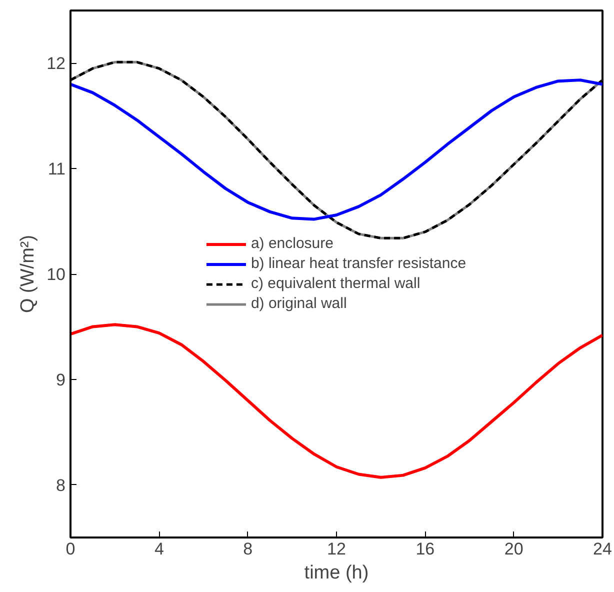 This screenshot has height=592, width=614. What do you see at coordinates (358, 263) in the screenshot?
I see `legend-label: b) linear heat transfer resistance` at bounding box center [358, 263].